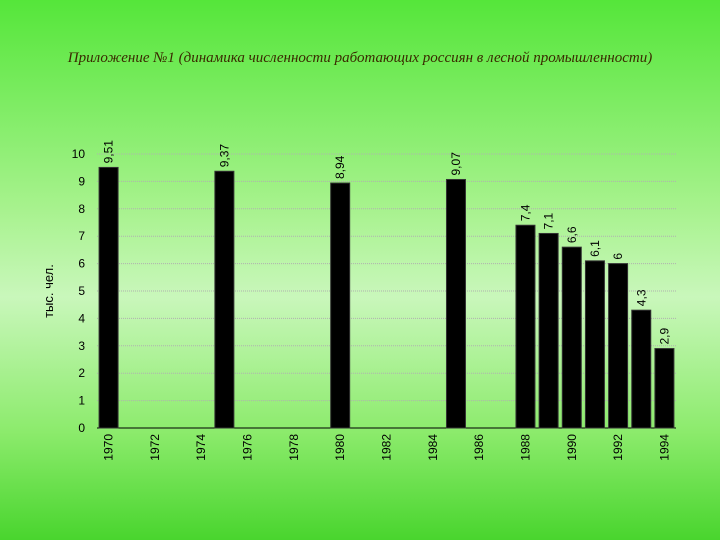 Image resolution: width=720 pixels, height=540 pixels. What do you see at coordinates (81, 236) in the screenshot?
I see `y-tick-label: 7` at bounding box center [81, 236].